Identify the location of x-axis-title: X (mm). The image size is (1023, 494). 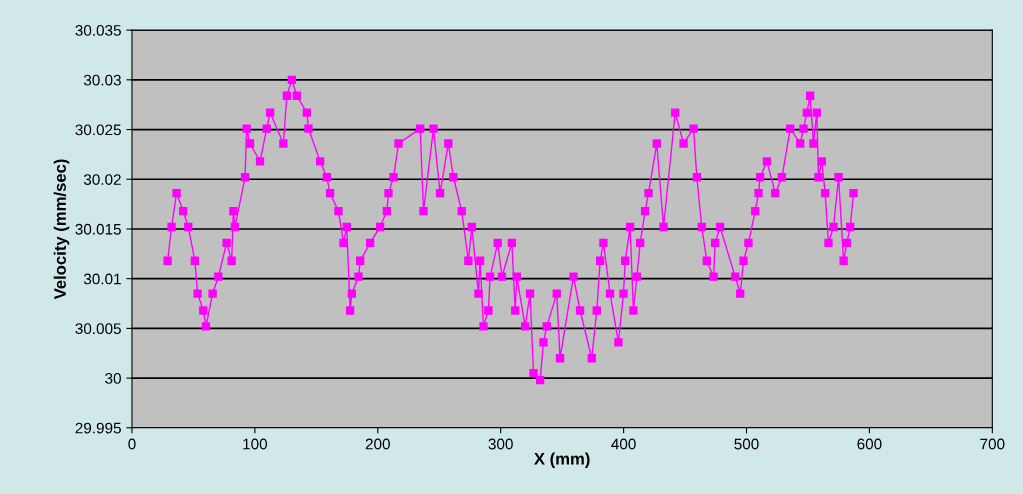
(562, 460).